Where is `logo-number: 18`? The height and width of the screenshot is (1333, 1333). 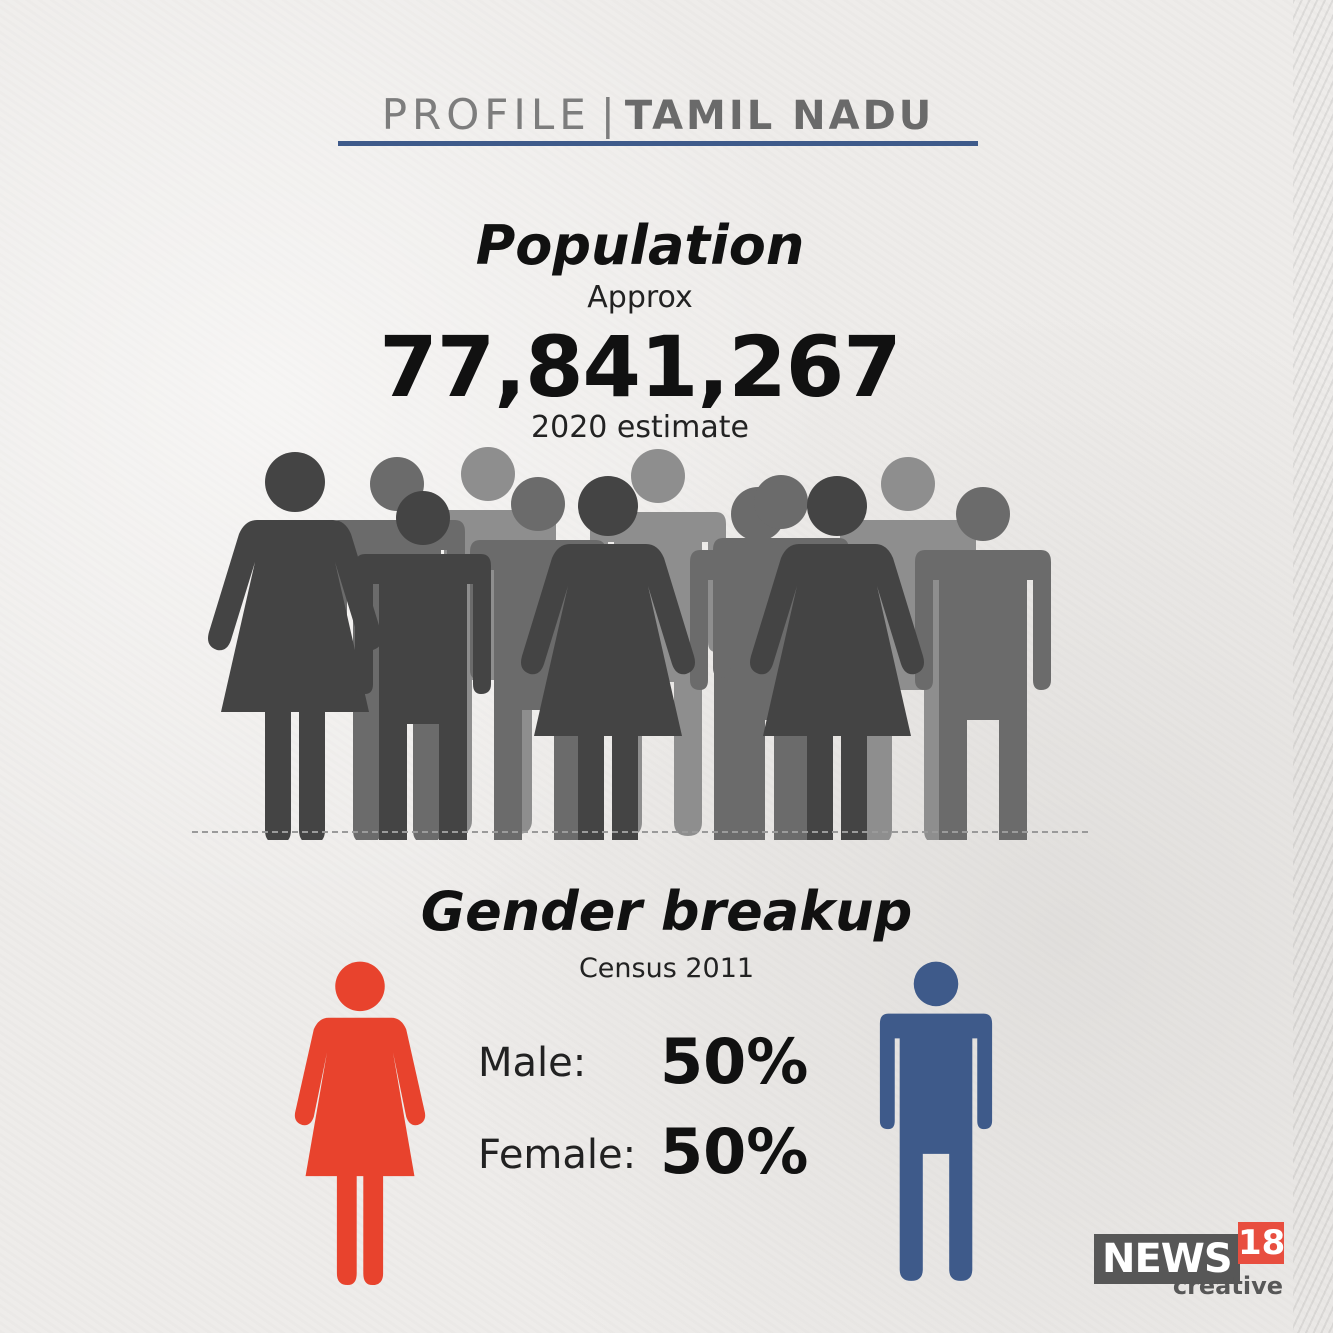
logo-number: 18 is located at coordinates (1262, 1243).